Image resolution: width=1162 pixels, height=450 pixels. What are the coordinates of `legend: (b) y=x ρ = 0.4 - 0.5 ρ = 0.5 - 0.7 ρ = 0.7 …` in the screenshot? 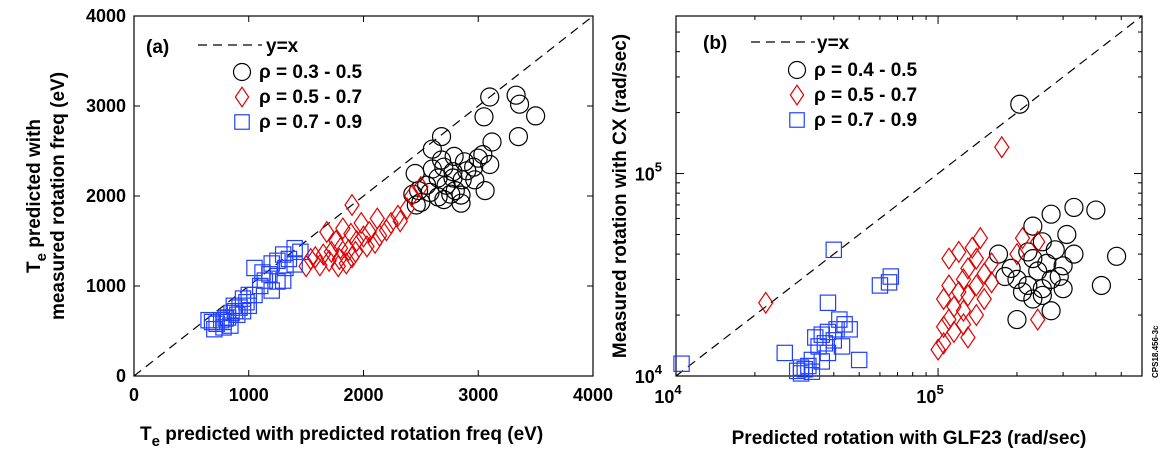 It's located at (810, 82).